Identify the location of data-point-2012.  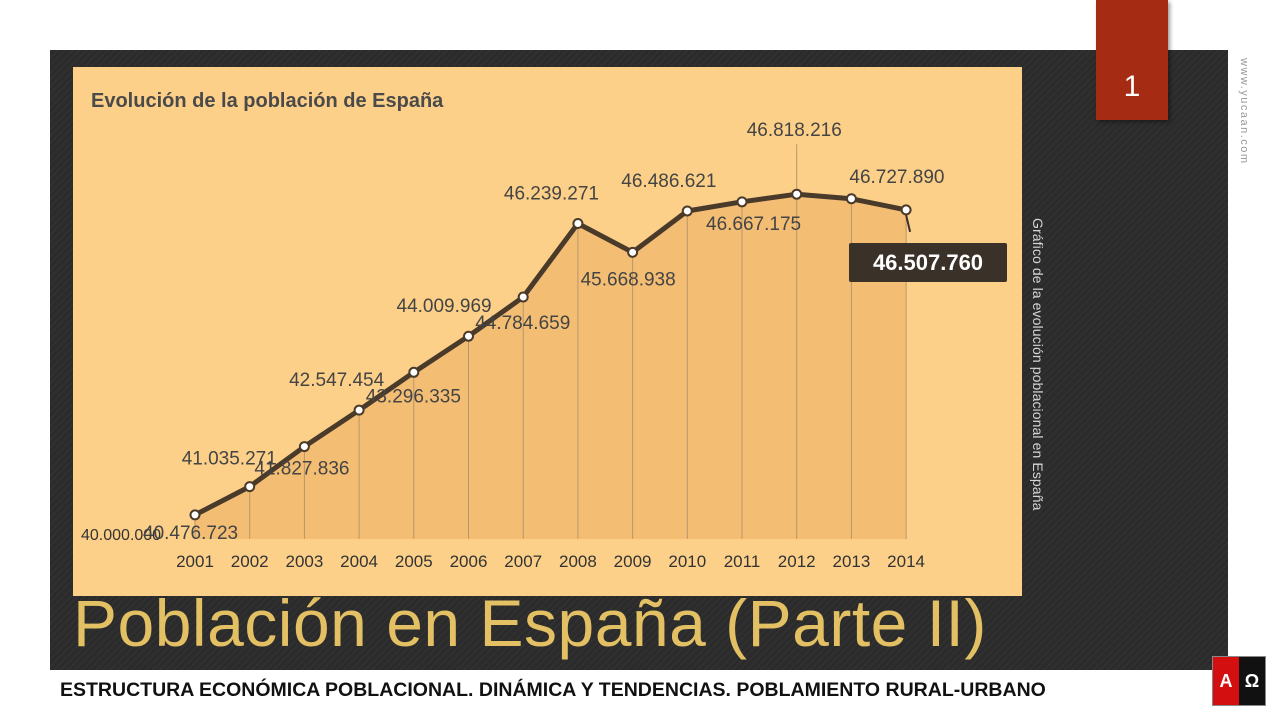
(797, 194).